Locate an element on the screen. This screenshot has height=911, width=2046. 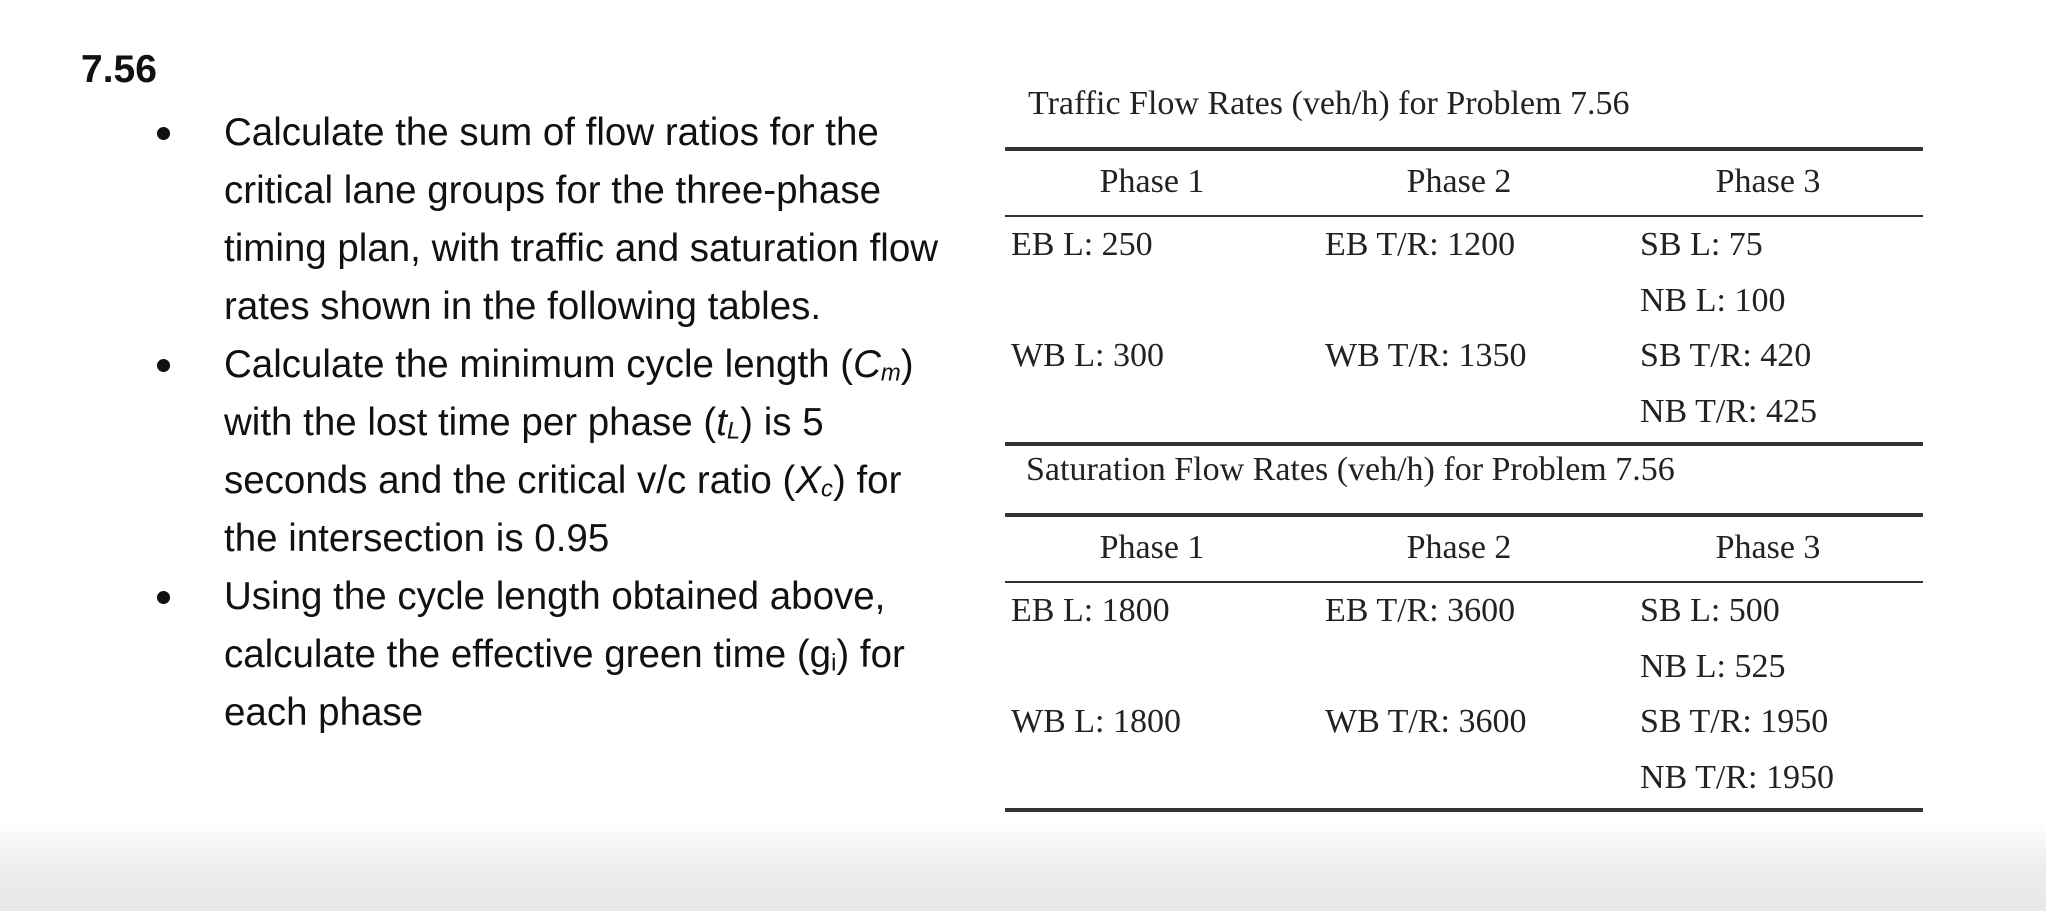
cell: NB L: 525 is located at coordinates (1713, 666).